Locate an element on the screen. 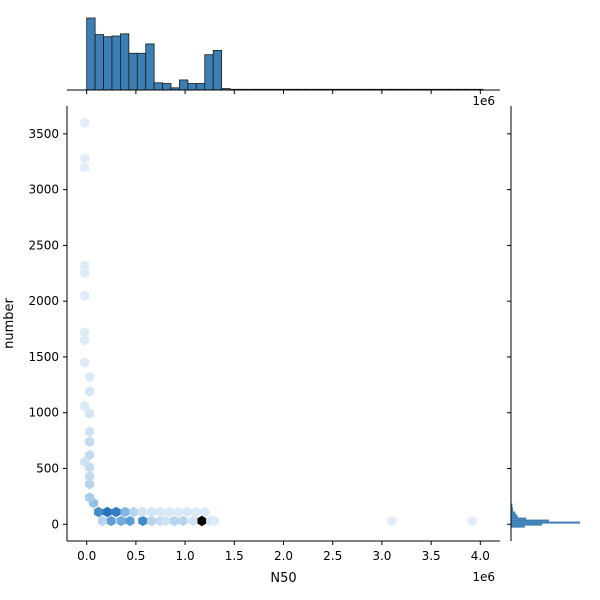 The height and width of the screenshot is (600, 600). x-tick-label: 2.5 is located at coordinates (332, 556).